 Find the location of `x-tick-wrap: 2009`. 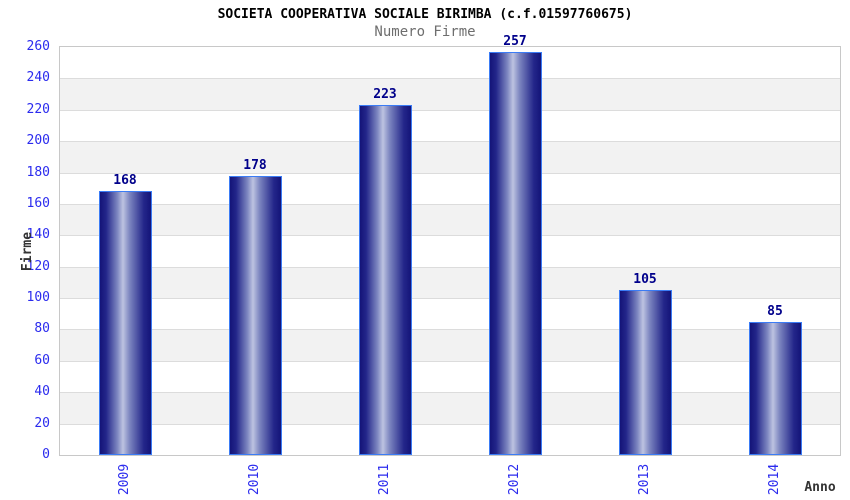

x-tick-wrap: 2009 is located at coordinates (125, 479).